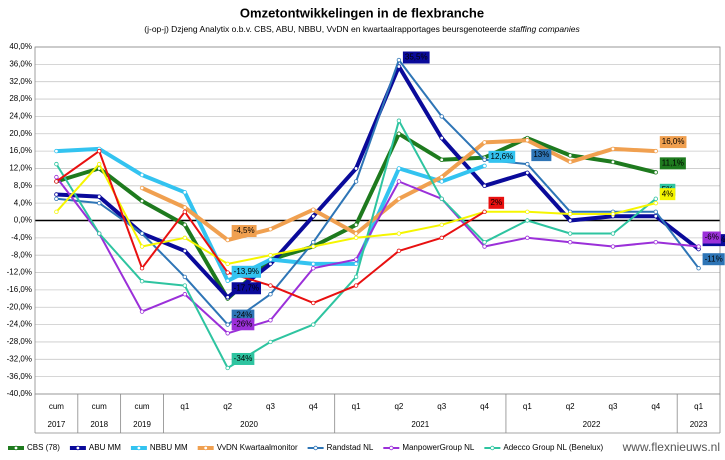 This screenshot has width=725, height=460. What do you see at coordinates (19, 341) in the screenshot?
I see `y-tick-label: -28,0%` at bounding box center [19, 341].